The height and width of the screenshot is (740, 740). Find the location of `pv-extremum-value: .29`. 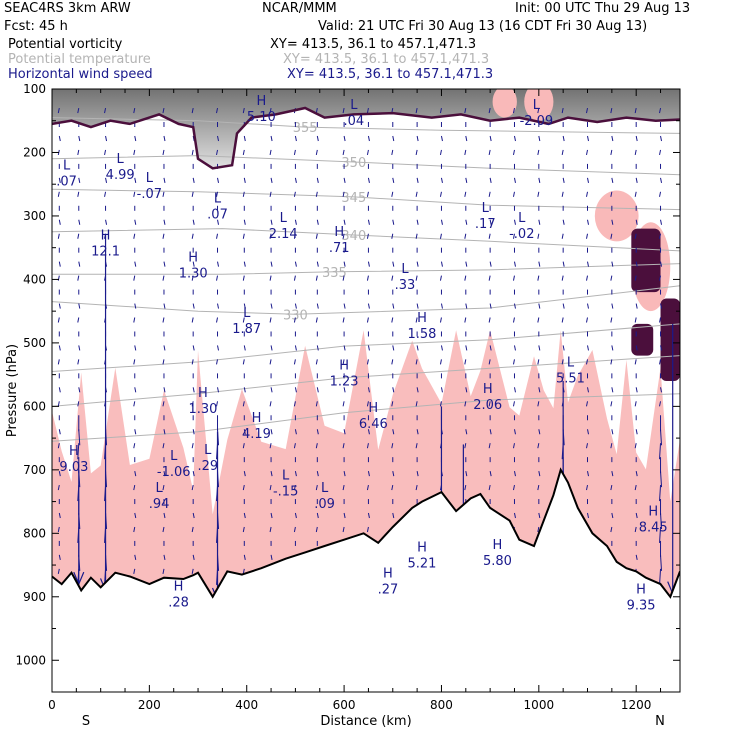

pv-extremum-value: .29 is located at coordinates (207, 466).